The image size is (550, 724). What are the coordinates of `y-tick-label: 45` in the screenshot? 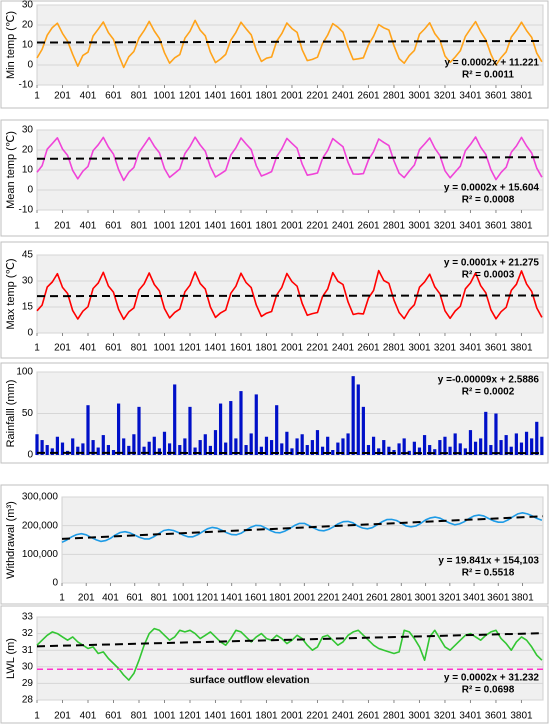 It's located at (28, 255).